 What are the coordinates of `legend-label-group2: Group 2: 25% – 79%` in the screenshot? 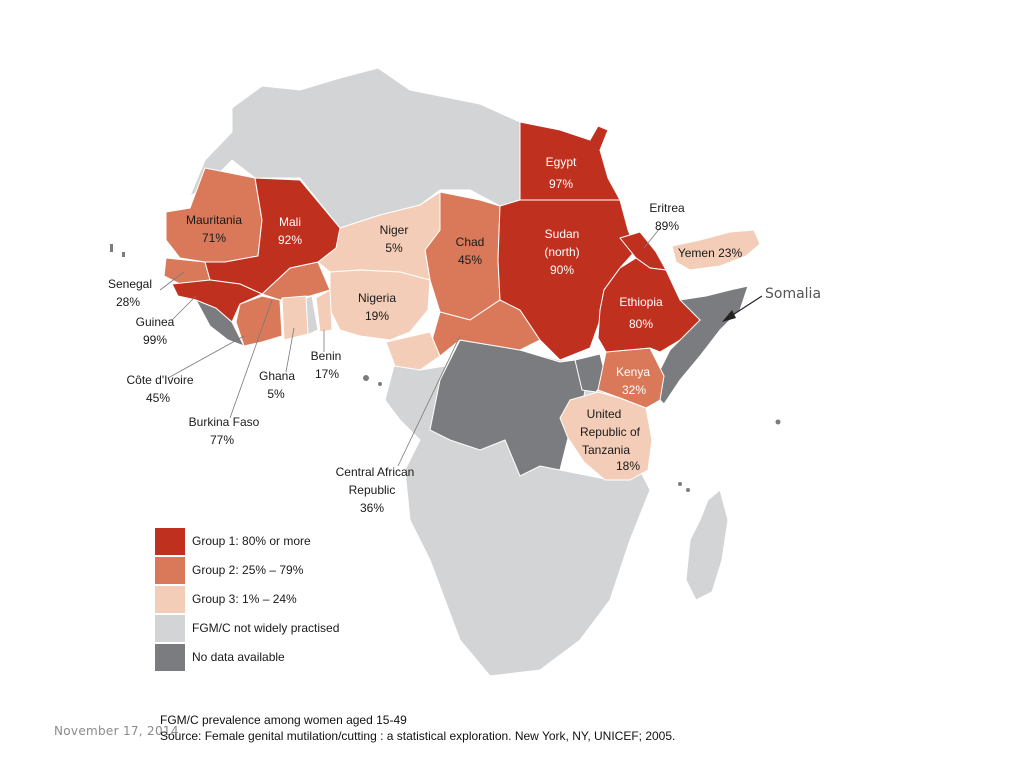 It's located at (248, 570).